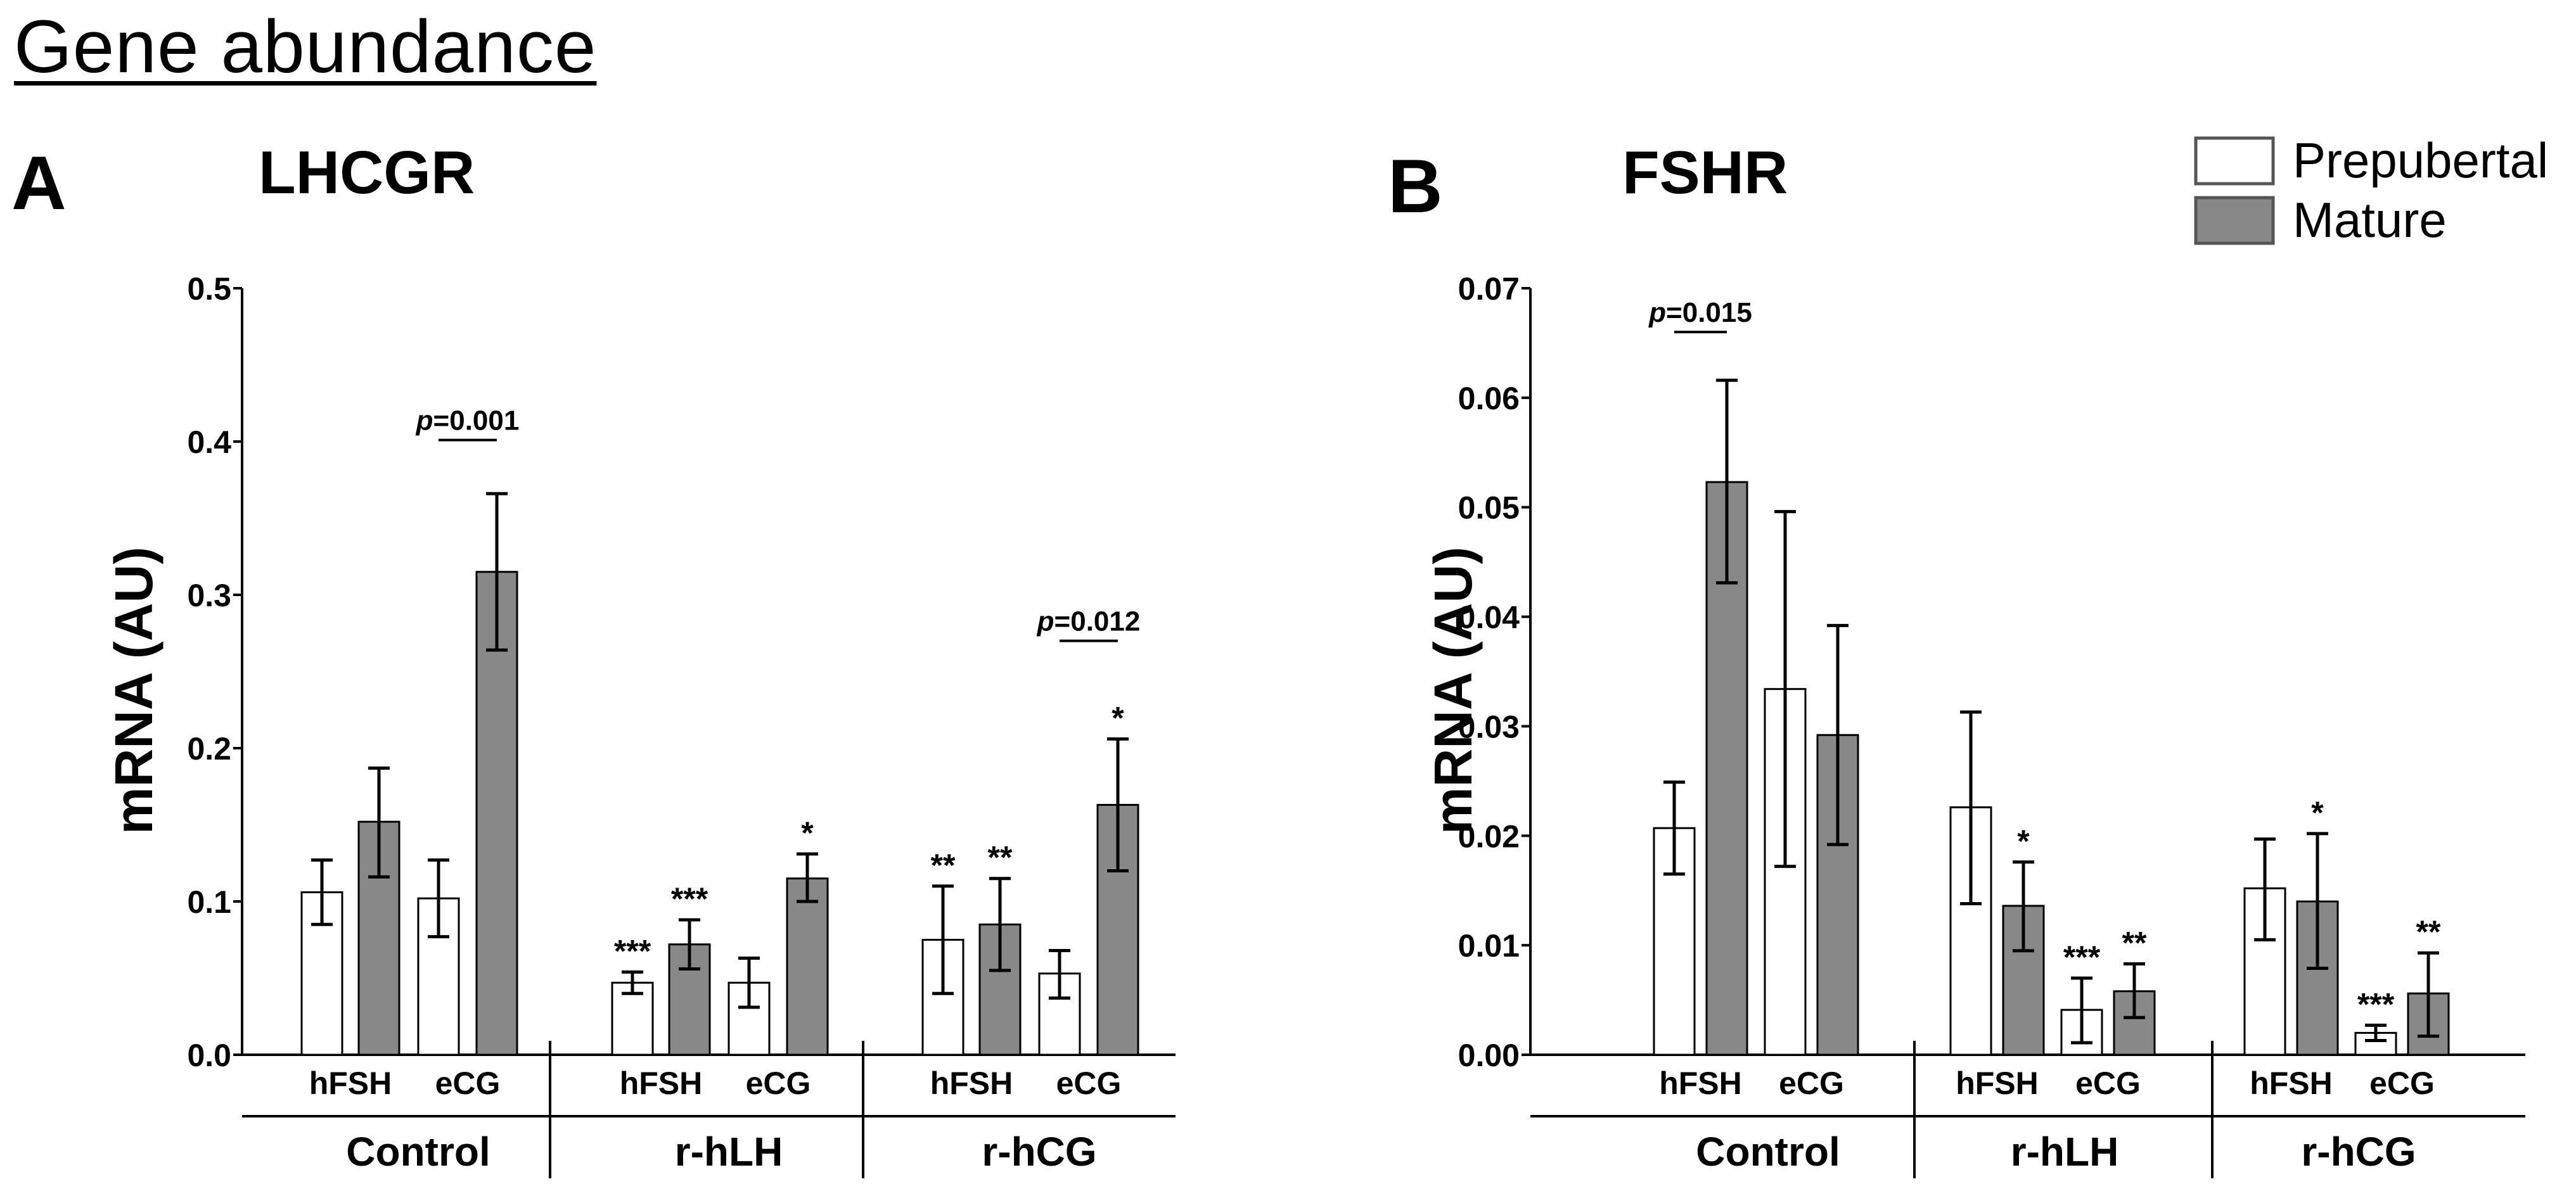  I want to click on p-value-label: p=0.015, so click(1700, 312).